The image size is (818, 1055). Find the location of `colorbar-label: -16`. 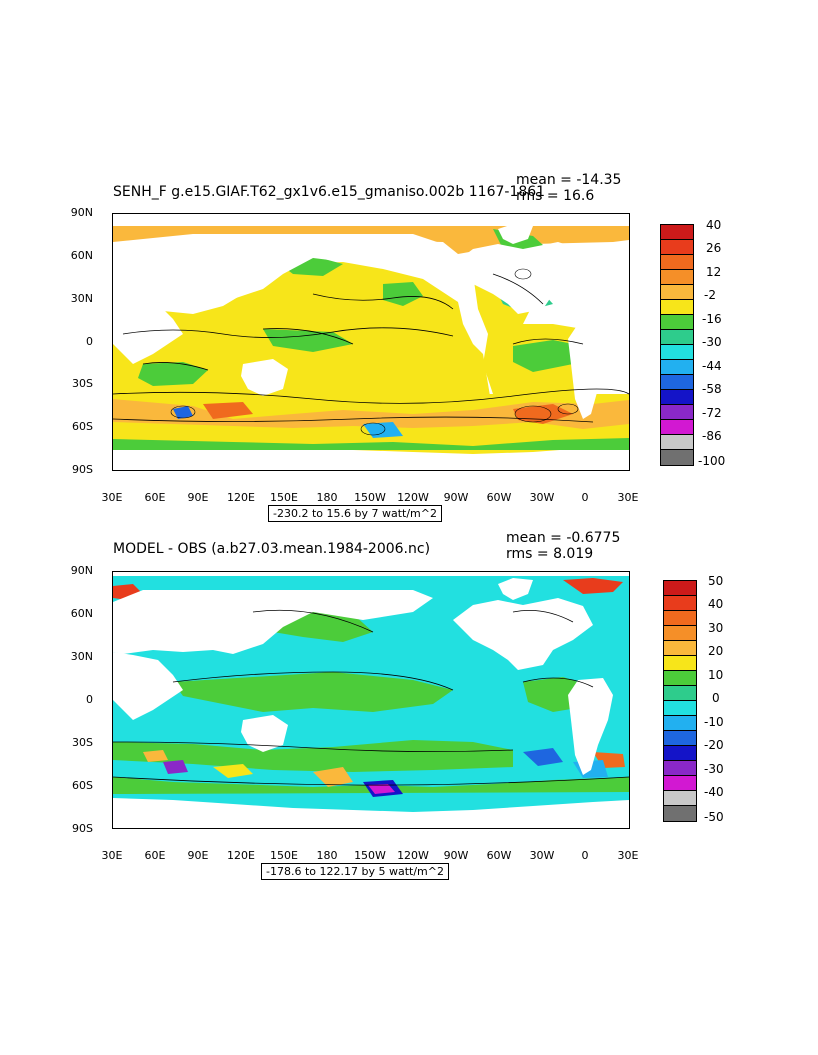

colorbar-label: -16 is located at coordinates (712, 319).